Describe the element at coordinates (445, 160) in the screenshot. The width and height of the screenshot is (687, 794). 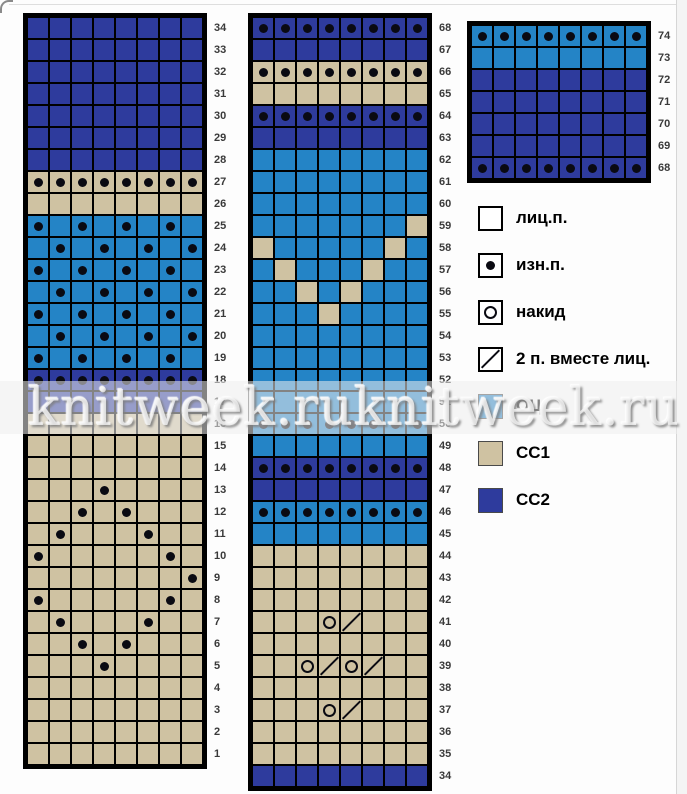
I see `row-number: 62` at that location.